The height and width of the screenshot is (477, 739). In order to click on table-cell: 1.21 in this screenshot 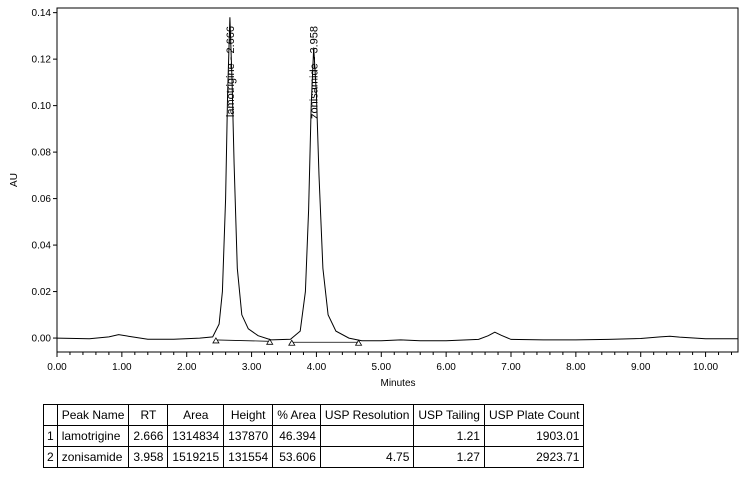, I will do `click(449, 436)`.